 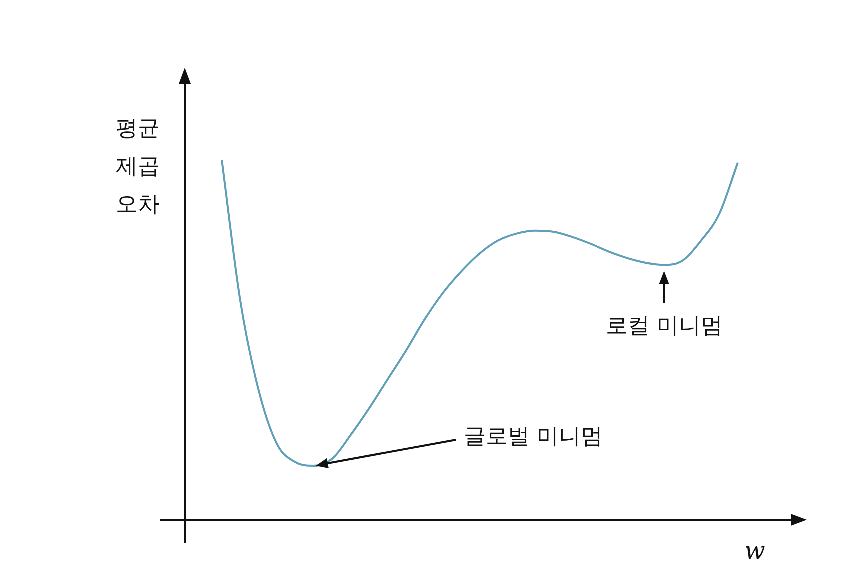 What do you see at coordinates (755, 551) in the screenshot?
I see `x-axis-title: w` at bounding box center [755, 551].